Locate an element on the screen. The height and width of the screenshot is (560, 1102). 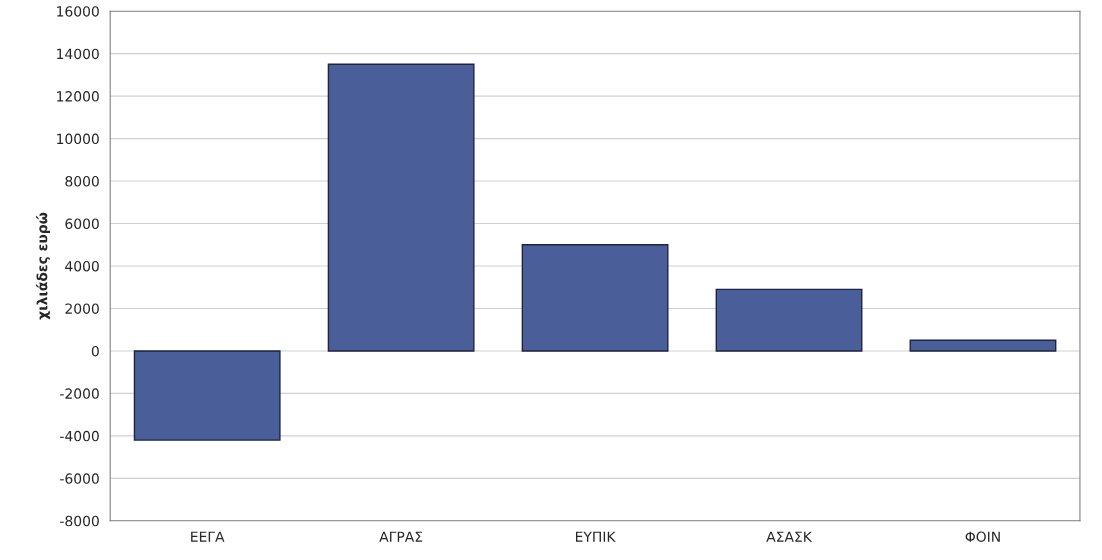
y-tick-label: 2000 is located at coordinates (82, 308).